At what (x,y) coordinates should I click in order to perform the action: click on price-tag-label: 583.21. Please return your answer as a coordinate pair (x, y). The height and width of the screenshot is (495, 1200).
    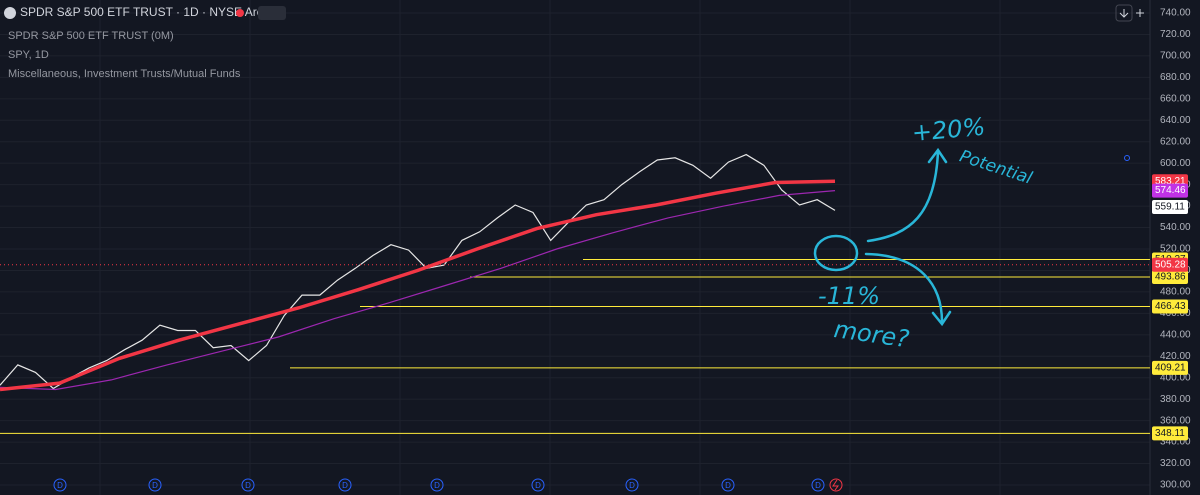
    Looking at the image, I should click on (1170, 181).